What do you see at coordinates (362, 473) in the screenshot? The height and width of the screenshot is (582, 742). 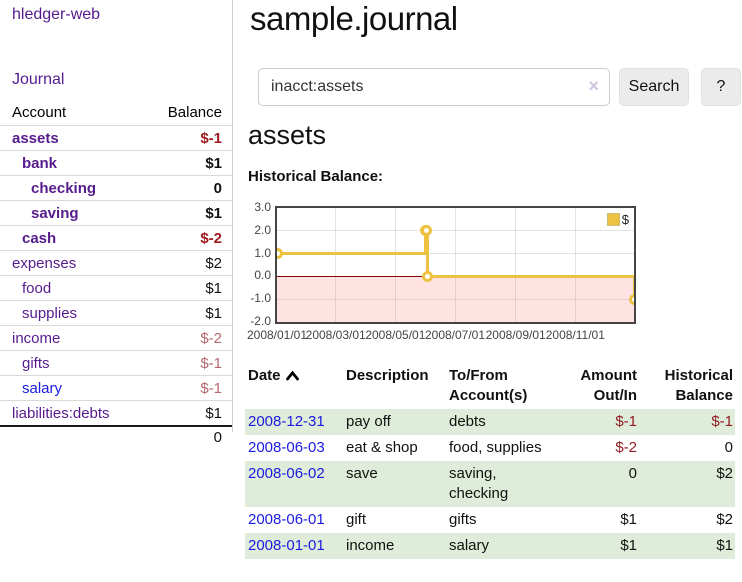 I see `transaction-description: save` at bounding box center [362, 473].